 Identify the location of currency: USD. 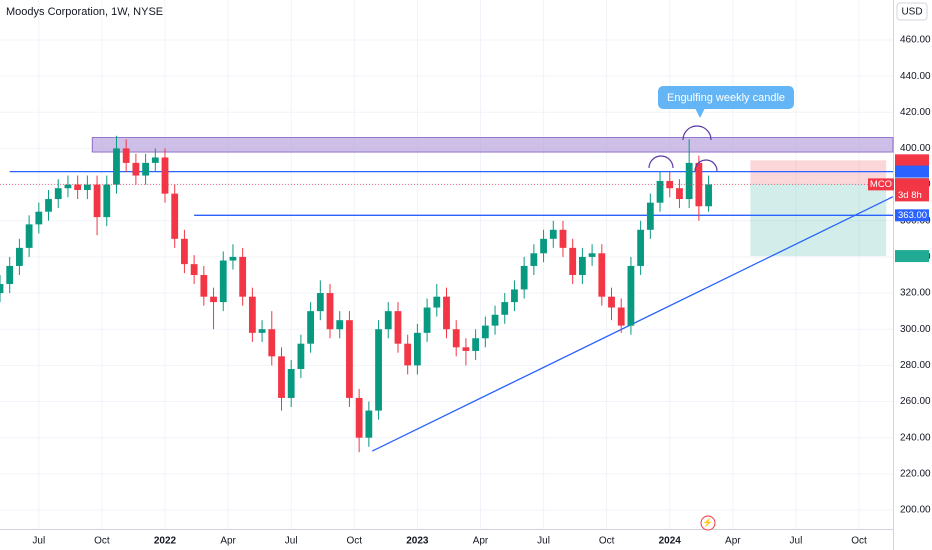
(911, 12).